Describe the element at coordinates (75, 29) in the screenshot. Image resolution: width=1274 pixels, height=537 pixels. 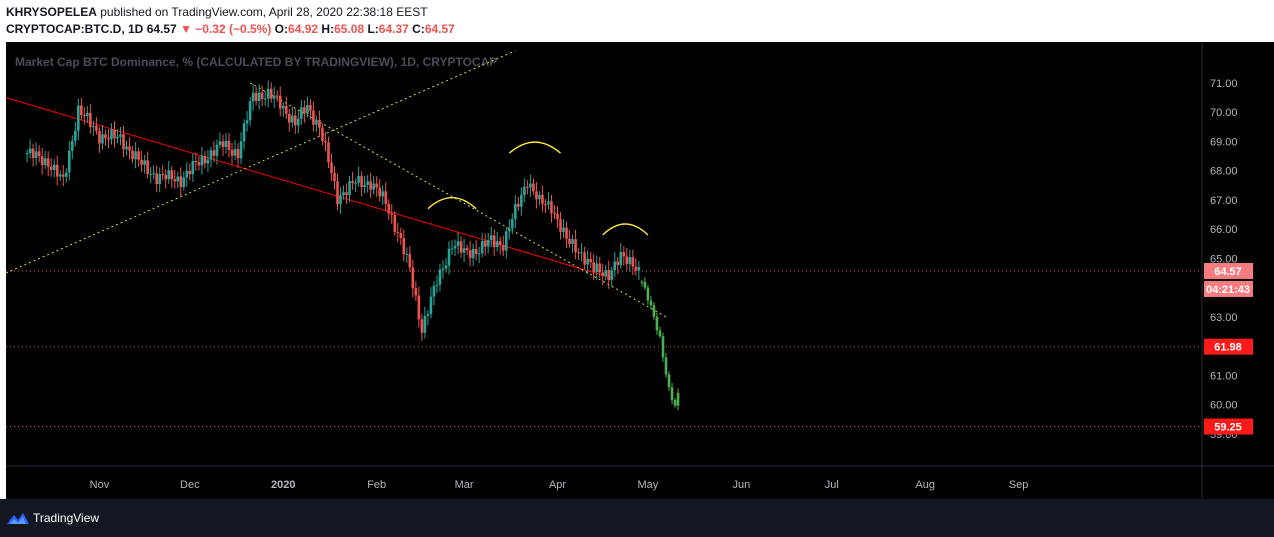
I see `symbol-name: CRYPTOCAP:BTC.D, 1D` at that location.